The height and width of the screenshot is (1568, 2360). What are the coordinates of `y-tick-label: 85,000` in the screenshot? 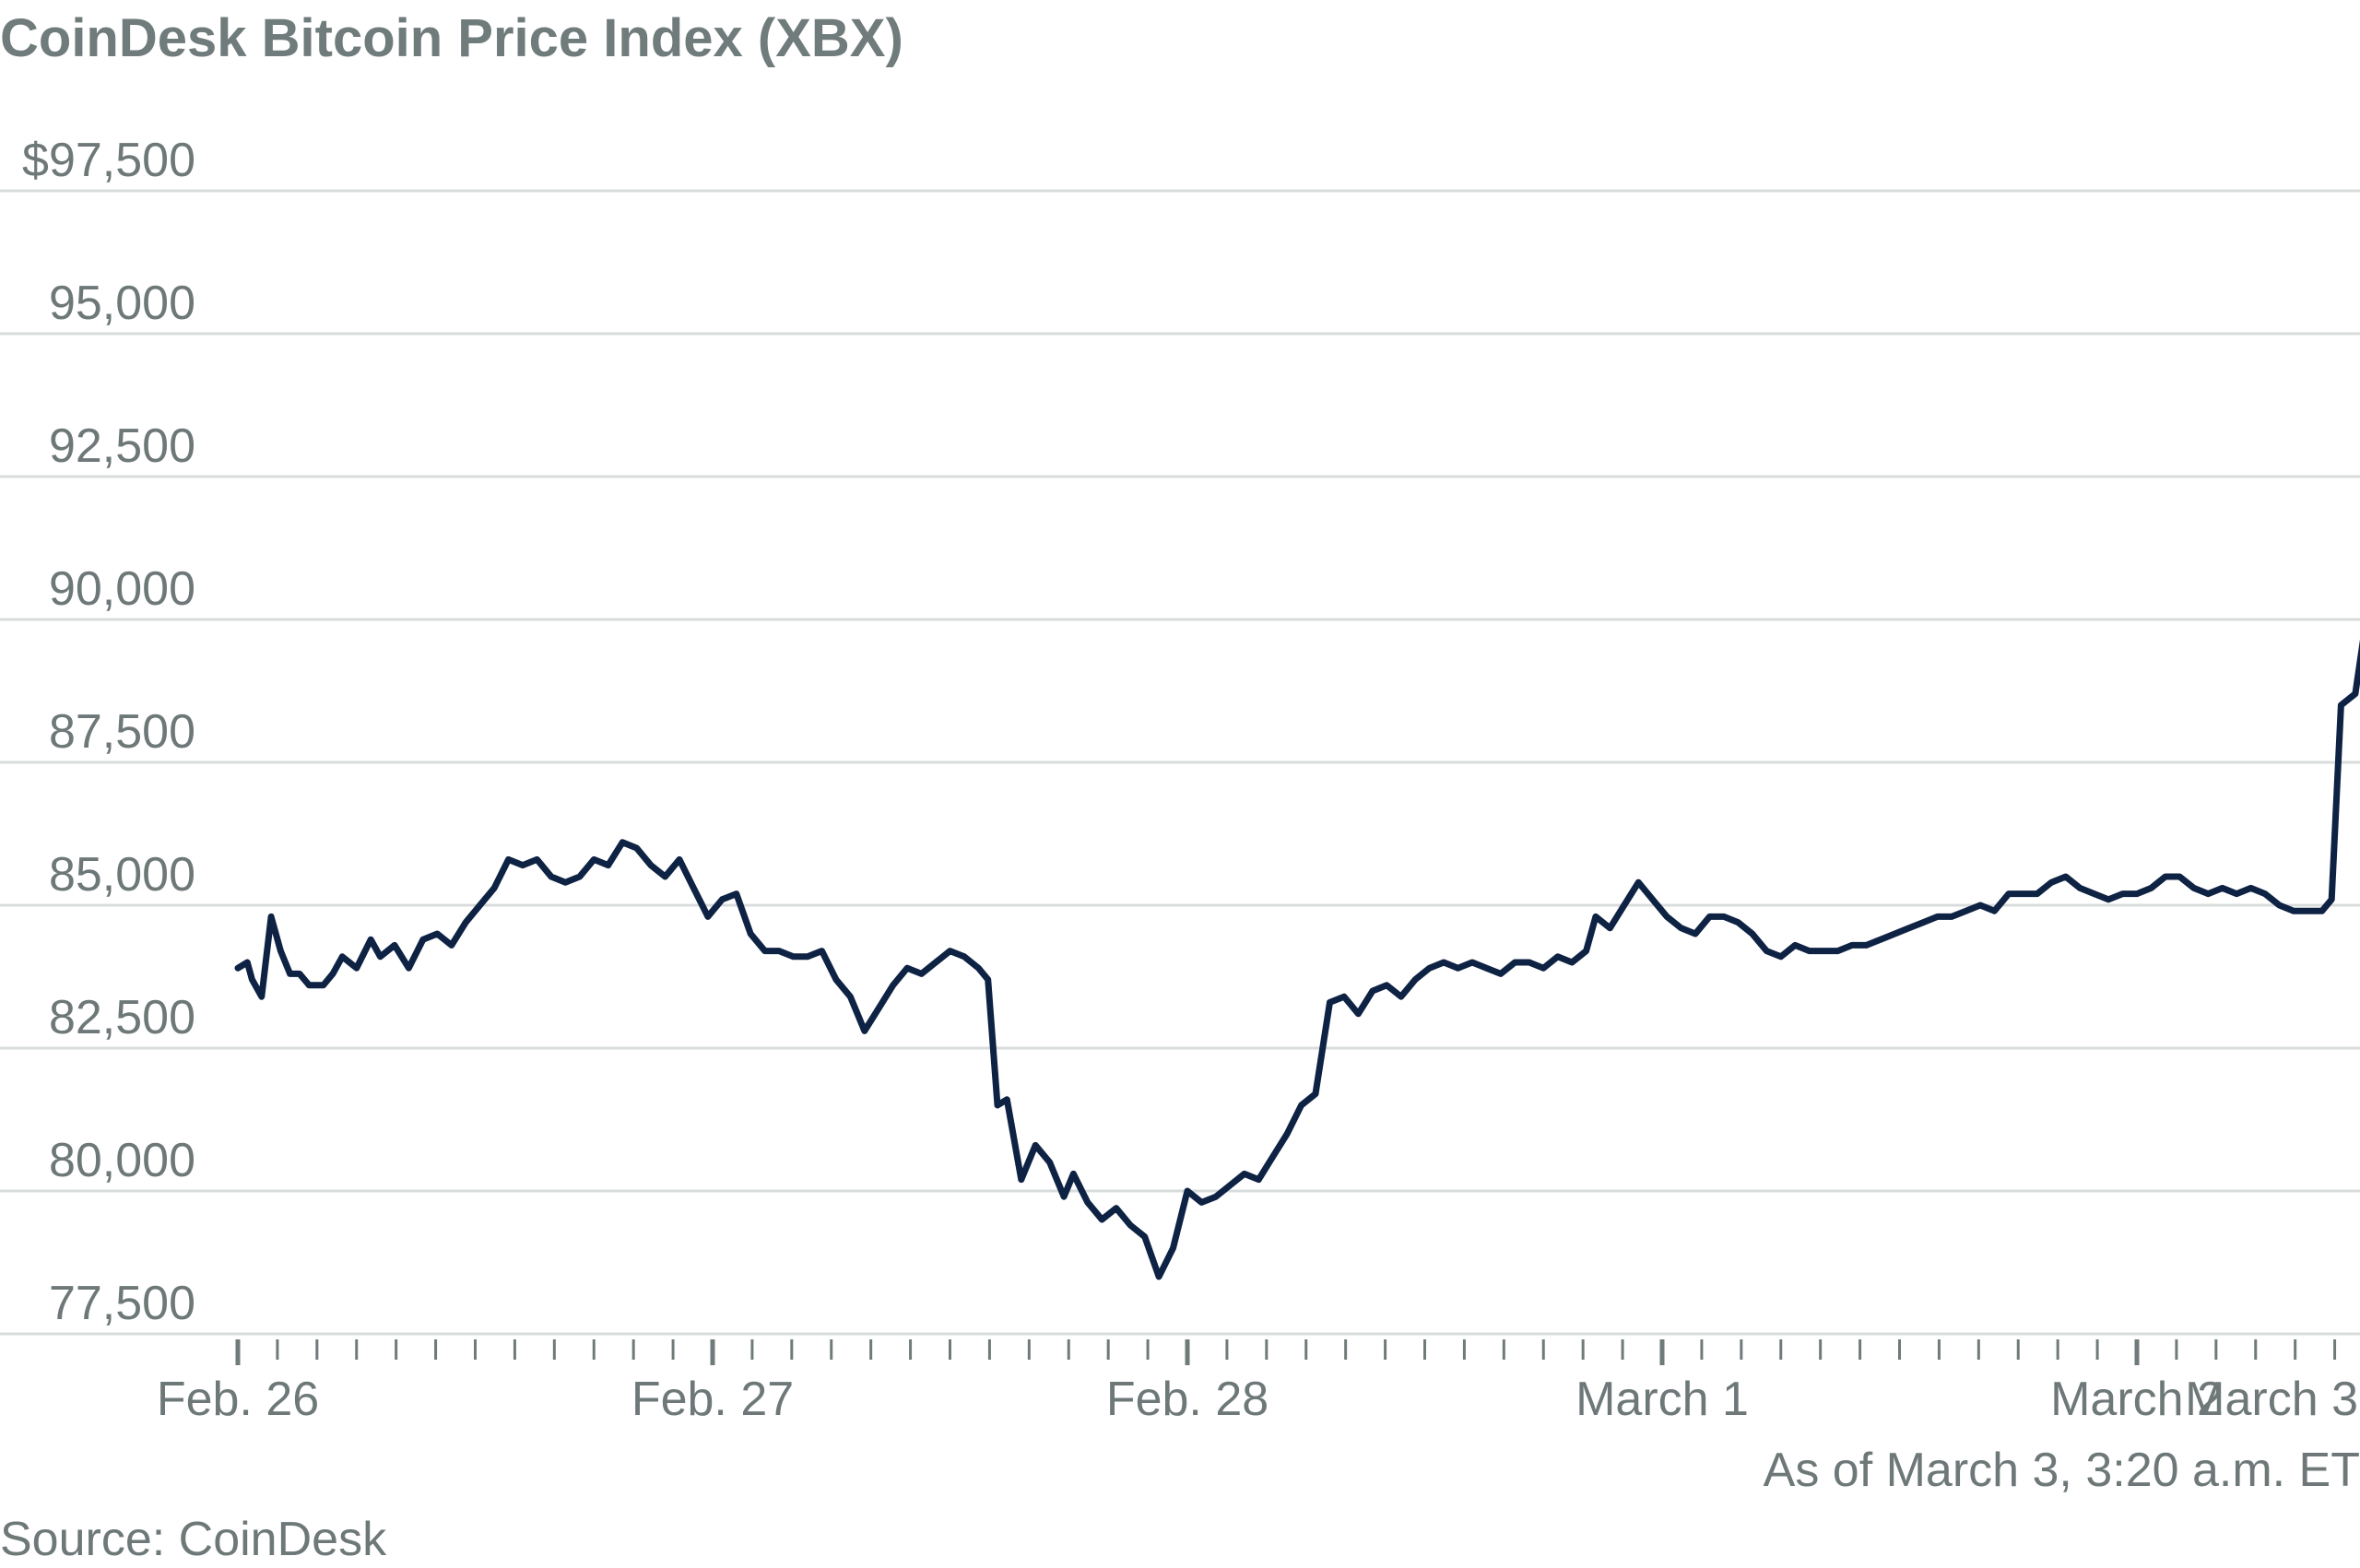 It's located at (122, 875).